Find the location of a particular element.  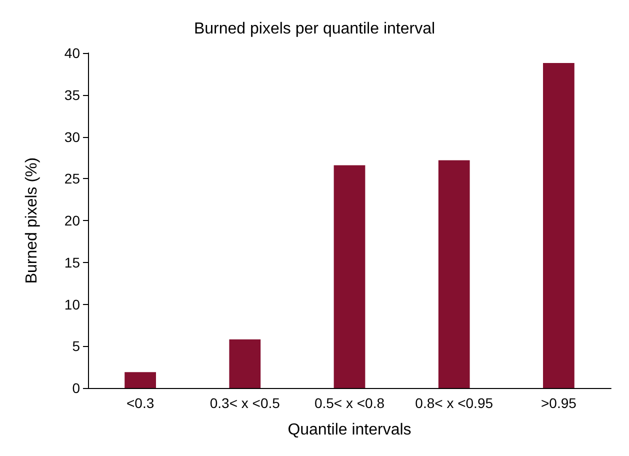

x-tick-label: 0.3< x <0.5 is located at coordinates (245, 403).